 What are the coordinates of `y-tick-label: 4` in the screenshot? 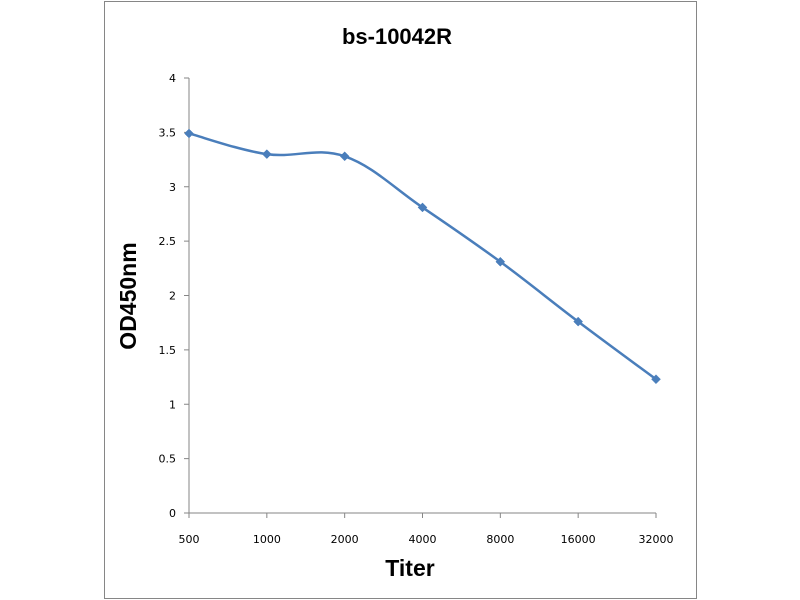 It's located at (172, 78).